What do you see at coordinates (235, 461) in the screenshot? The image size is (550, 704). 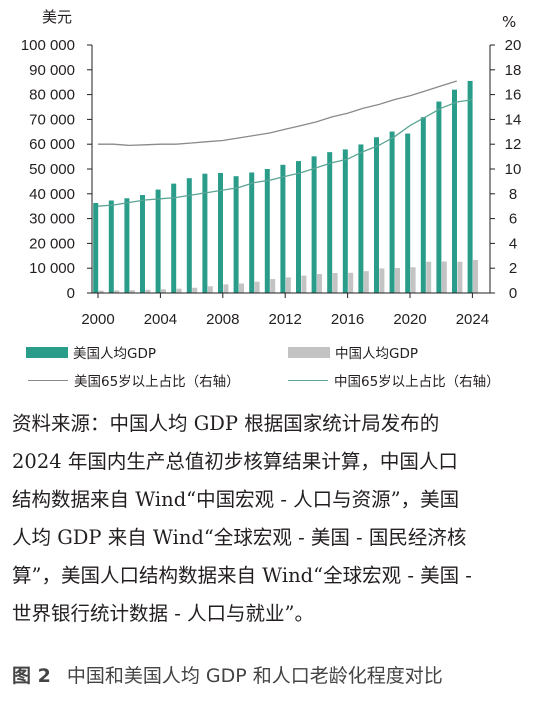 I see `source-line: 2024 年国内生产总值初步核算结果计算，中国人口` at bounding box center [235, 461].